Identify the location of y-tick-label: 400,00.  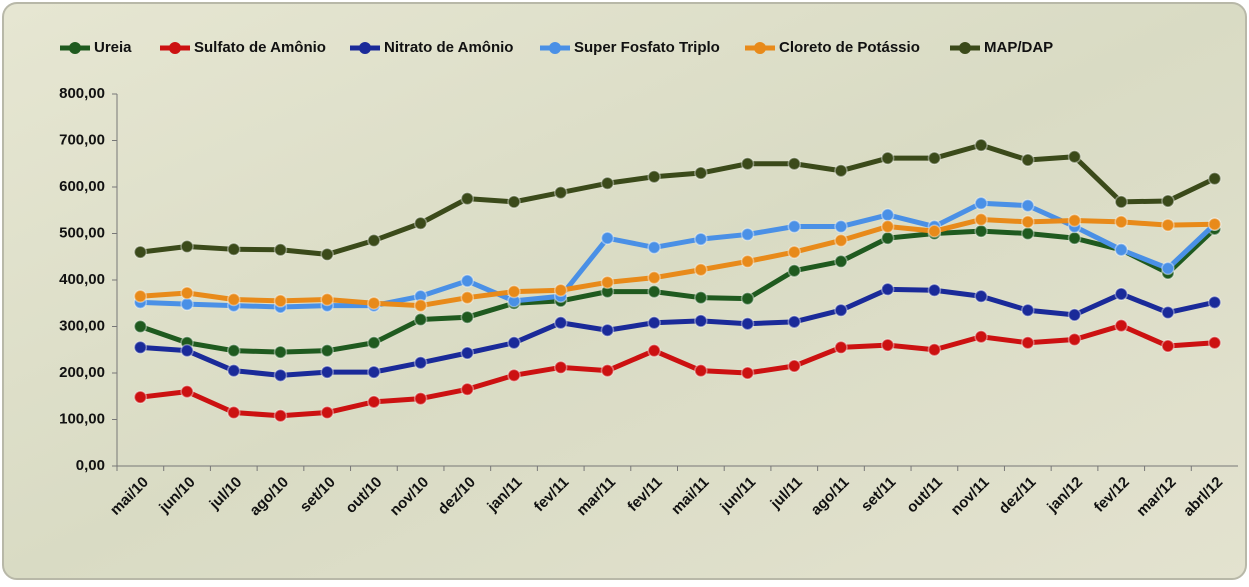
(82, 279).